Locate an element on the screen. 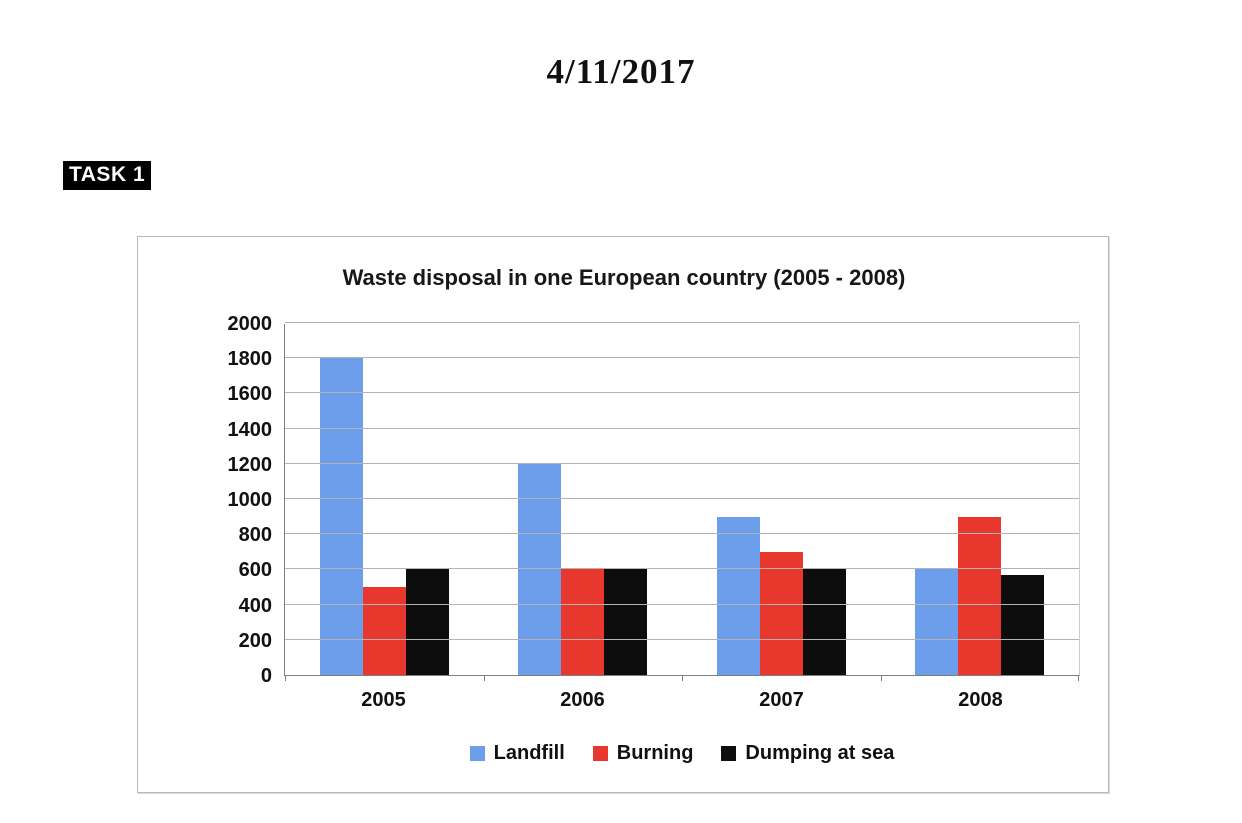 The image size is (1242, 823). x-axis-label-2008: 2008 is located at coordinates (980, 700).